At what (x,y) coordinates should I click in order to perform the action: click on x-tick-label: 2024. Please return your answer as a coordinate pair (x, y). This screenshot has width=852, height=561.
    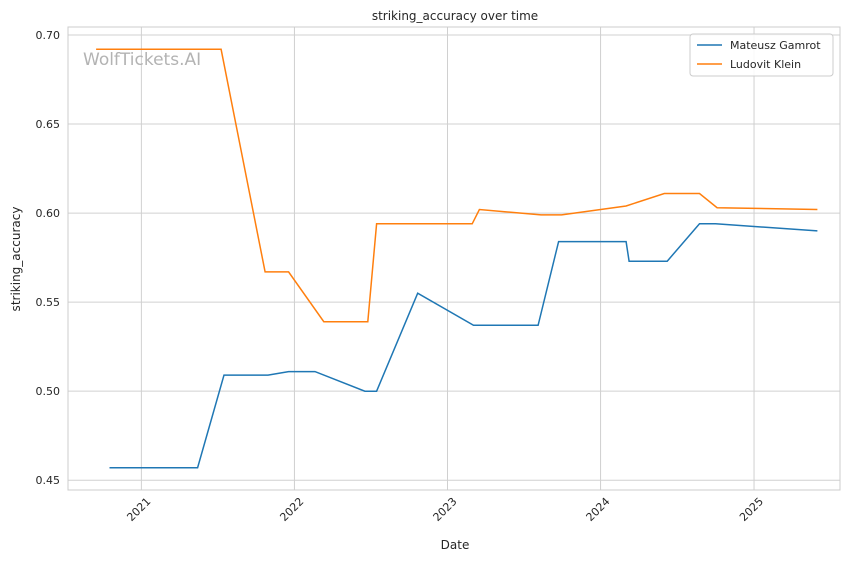
    Looking at the image, I should click on (598, 509).